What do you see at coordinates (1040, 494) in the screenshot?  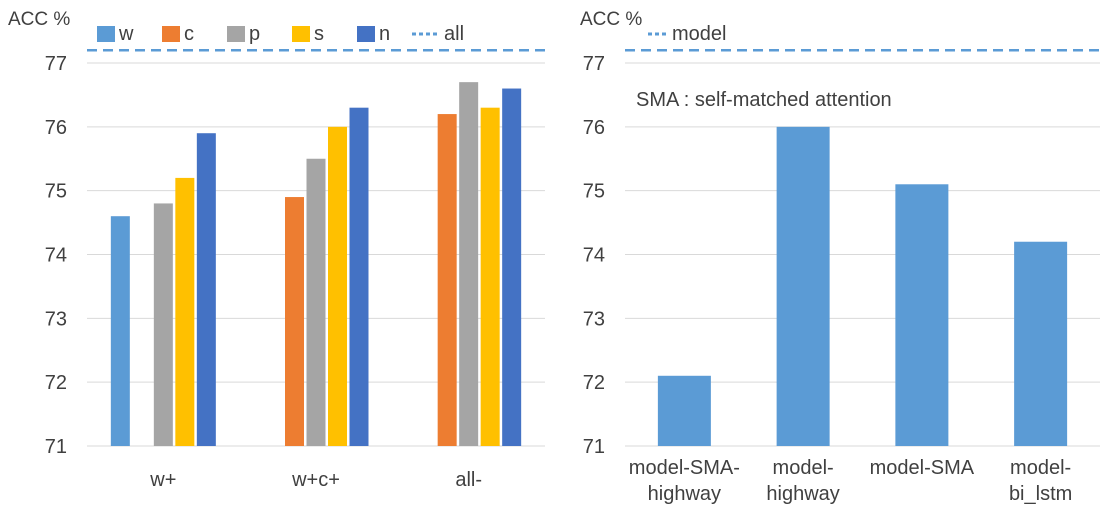 I see `x-tick-label: bi_lstm` at bounding box center [1040, 494].